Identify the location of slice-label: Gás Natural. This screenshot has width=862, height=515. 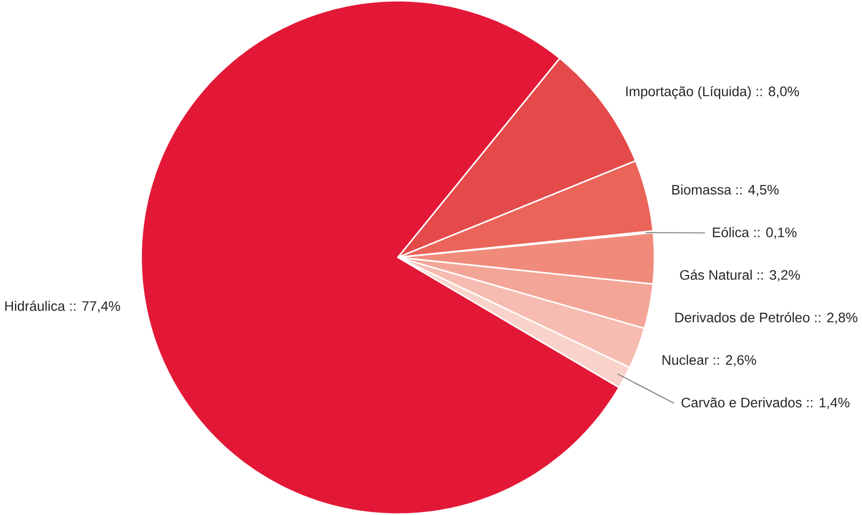
(716, 275).